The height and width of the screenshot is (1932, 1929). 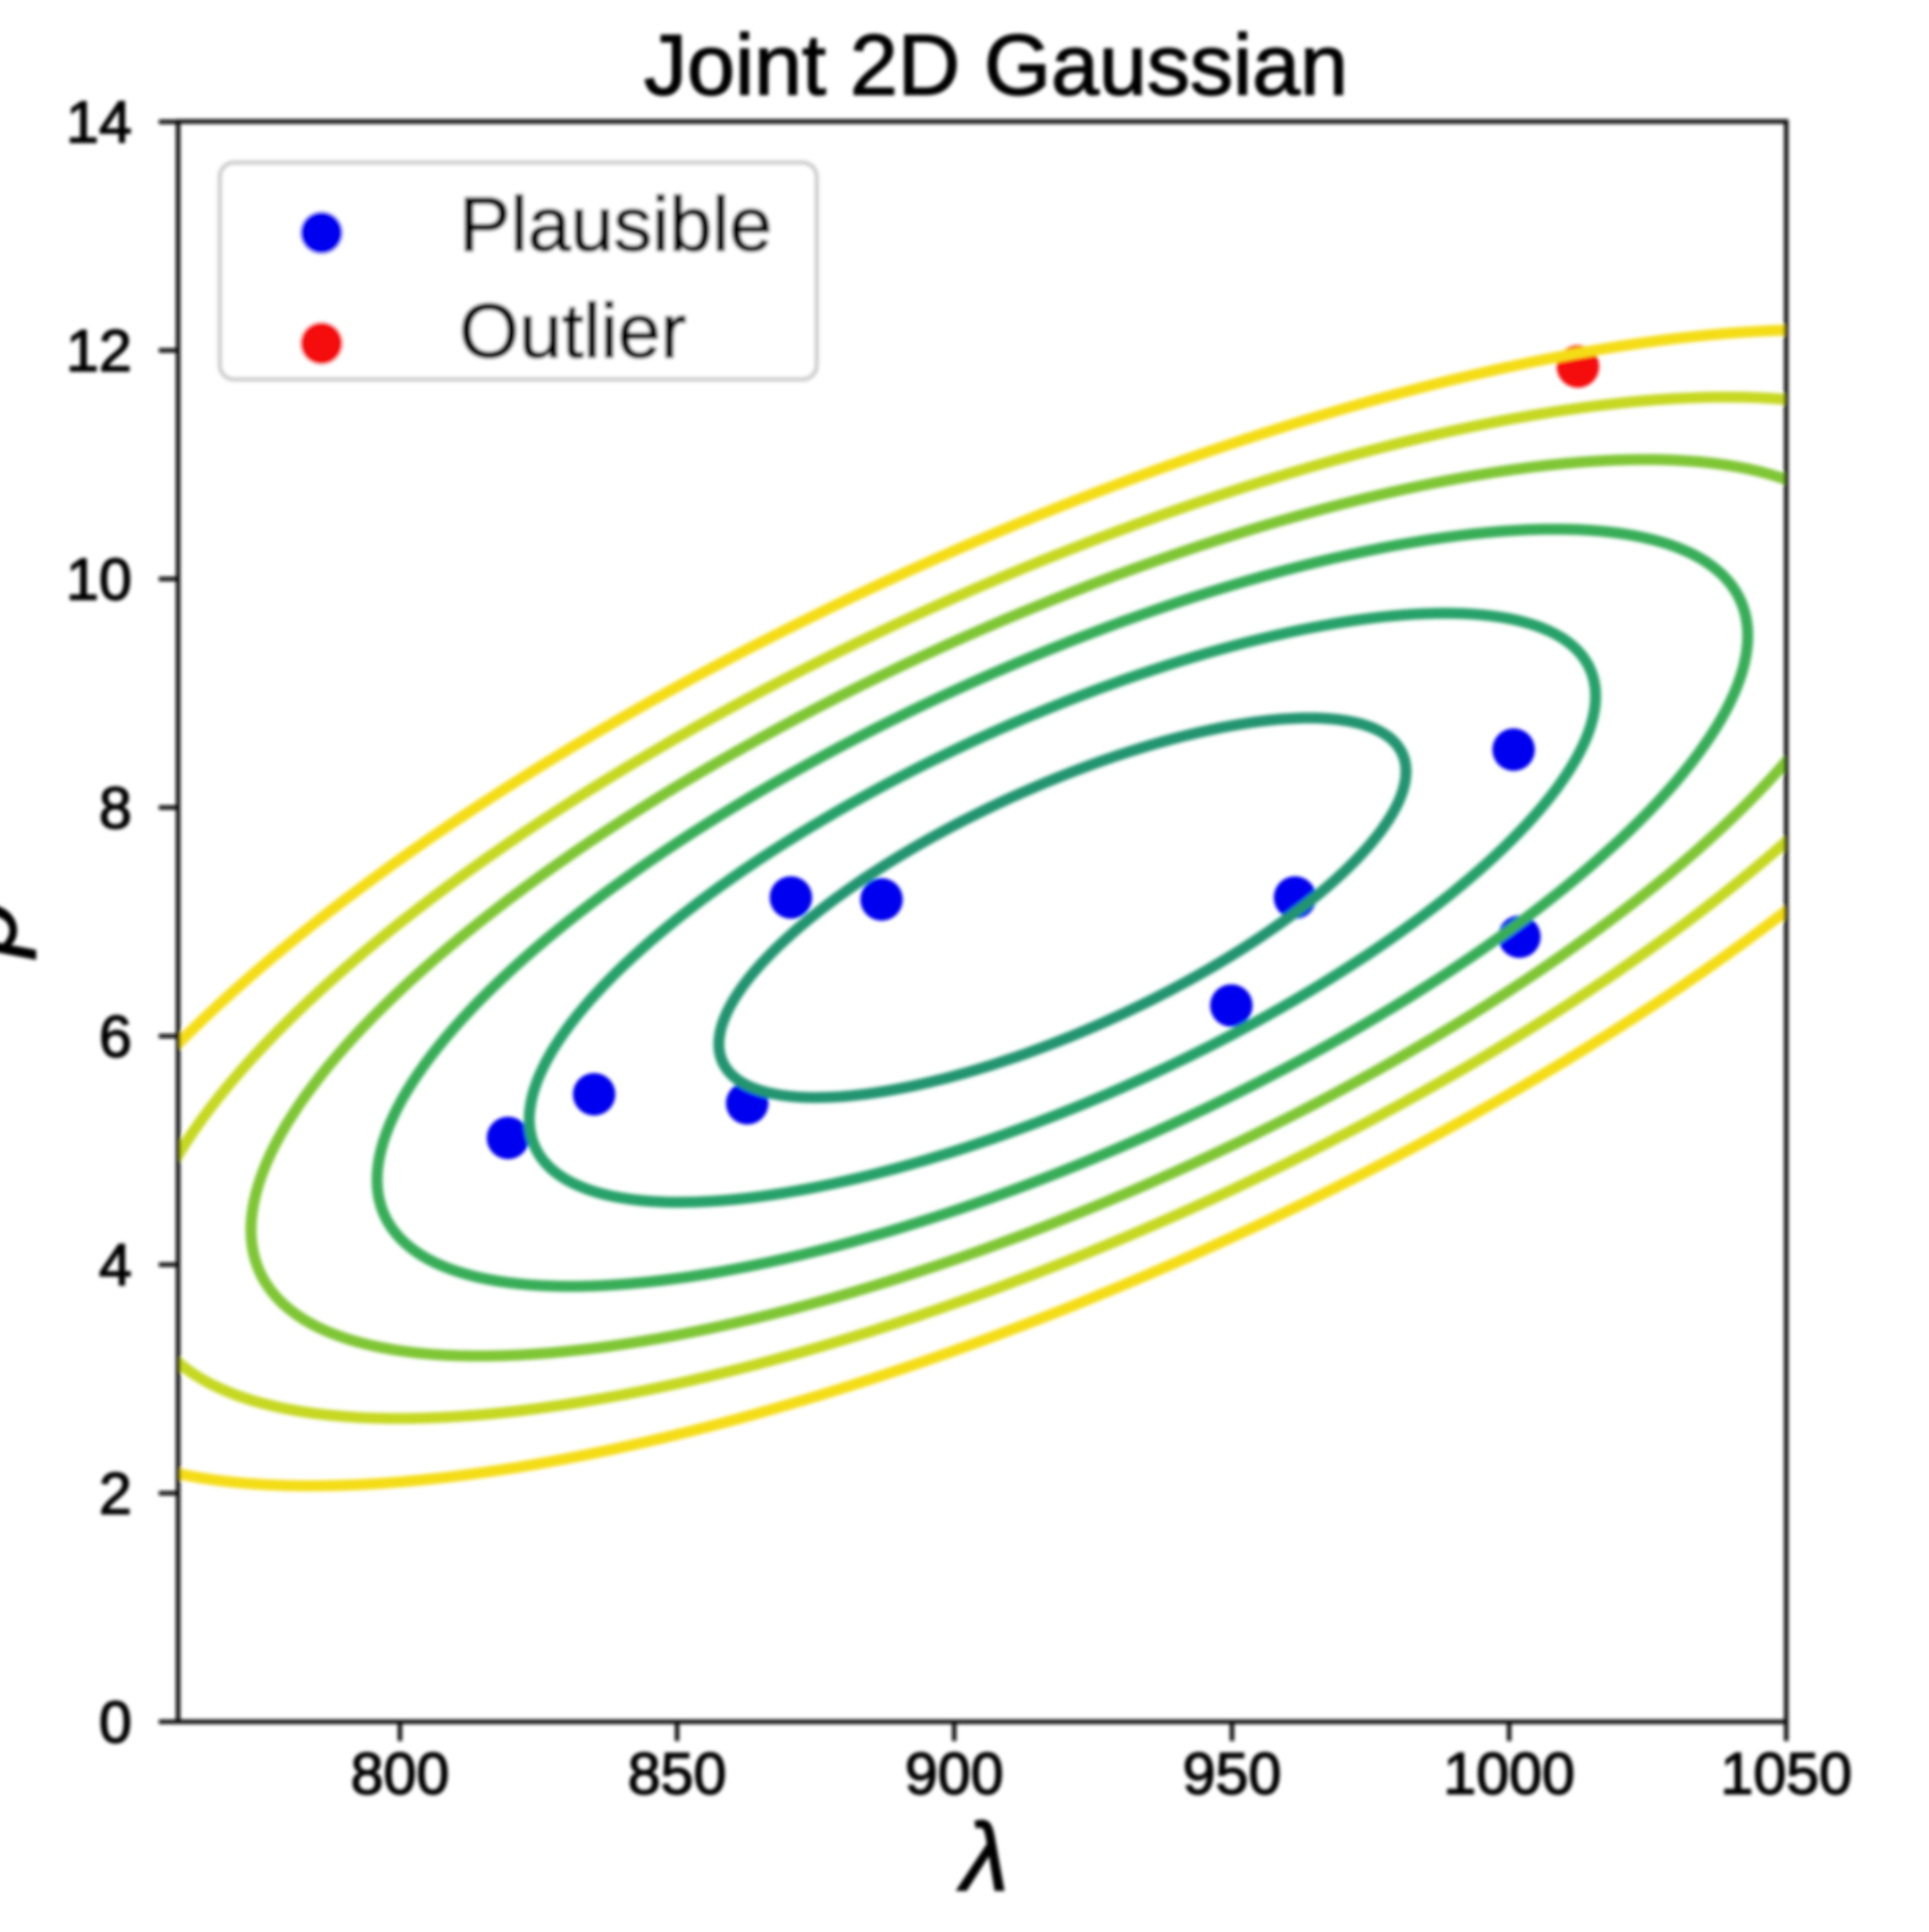 I want to click on svg-text: 14, so click(x=99, y=123).